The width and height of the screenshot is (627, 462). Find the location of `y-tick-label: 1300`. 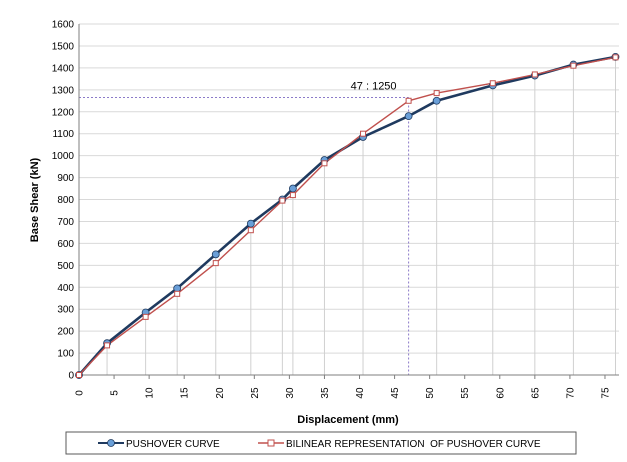

y-tick-label: 1300 is located at coordinates (63, 90).